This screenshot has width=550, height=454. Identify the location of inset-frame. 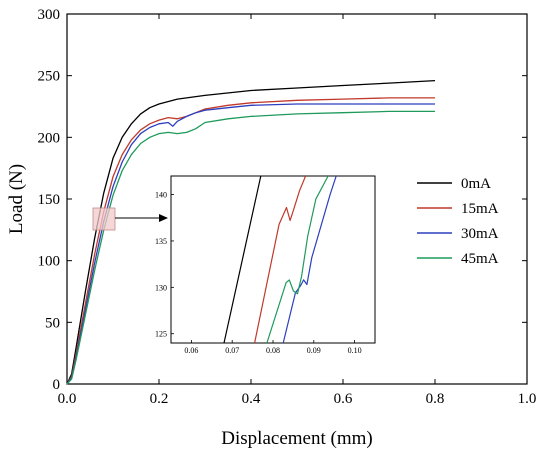
(273, 259).